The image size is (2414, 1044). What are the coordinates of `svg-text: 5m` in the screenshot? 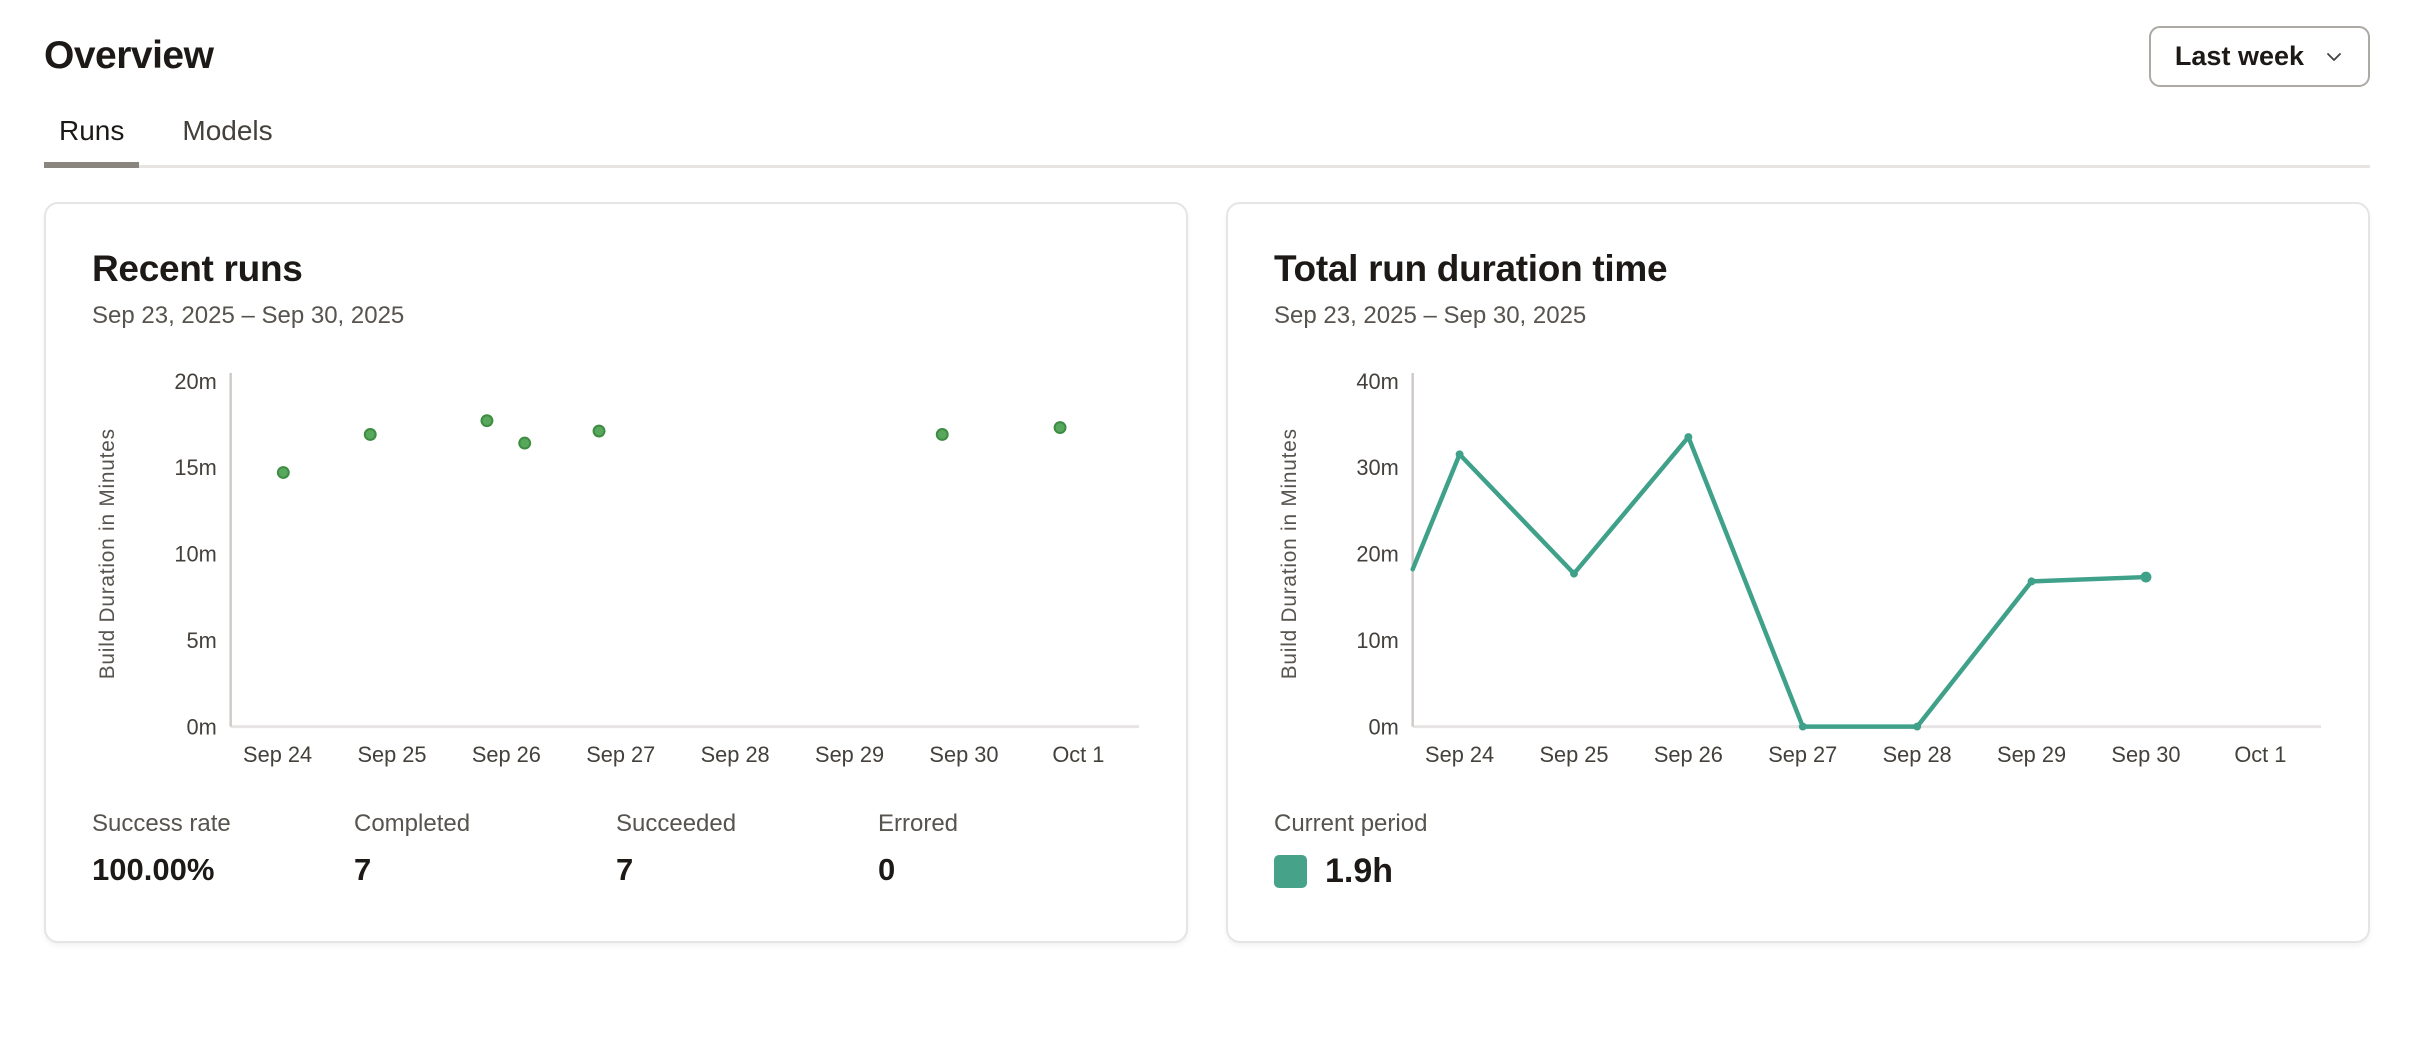 It's located at (202, 640).